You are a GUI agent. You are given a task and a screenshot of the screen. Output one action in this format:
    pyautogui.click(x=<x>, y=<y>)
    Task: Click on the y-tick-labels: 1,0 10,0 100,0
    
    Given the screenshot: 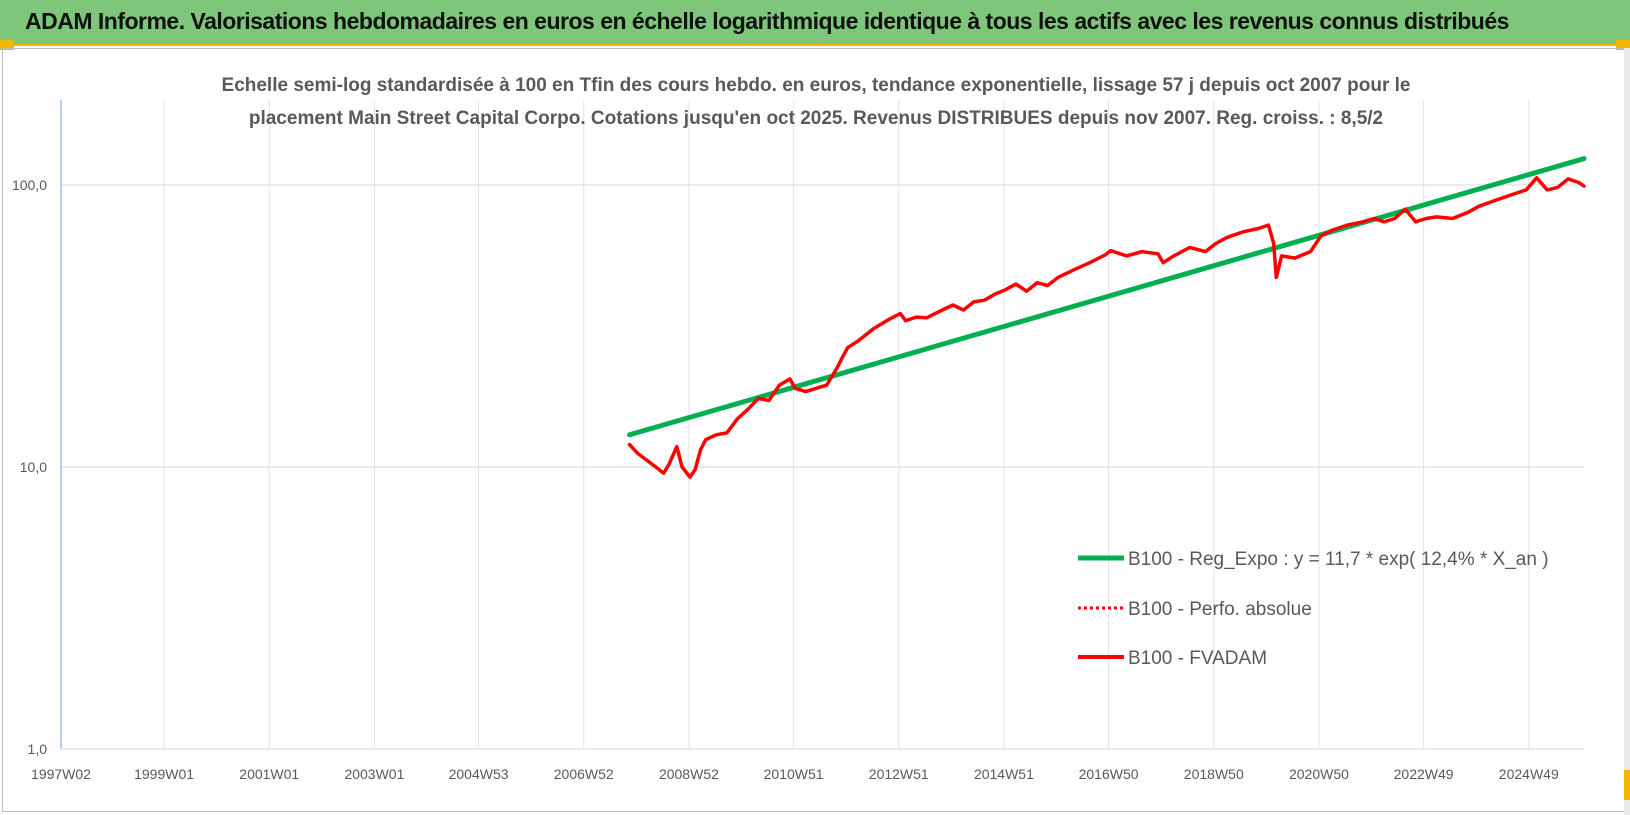 What is the action you would take?
    pyautogui.click(x=29, y=467)
    